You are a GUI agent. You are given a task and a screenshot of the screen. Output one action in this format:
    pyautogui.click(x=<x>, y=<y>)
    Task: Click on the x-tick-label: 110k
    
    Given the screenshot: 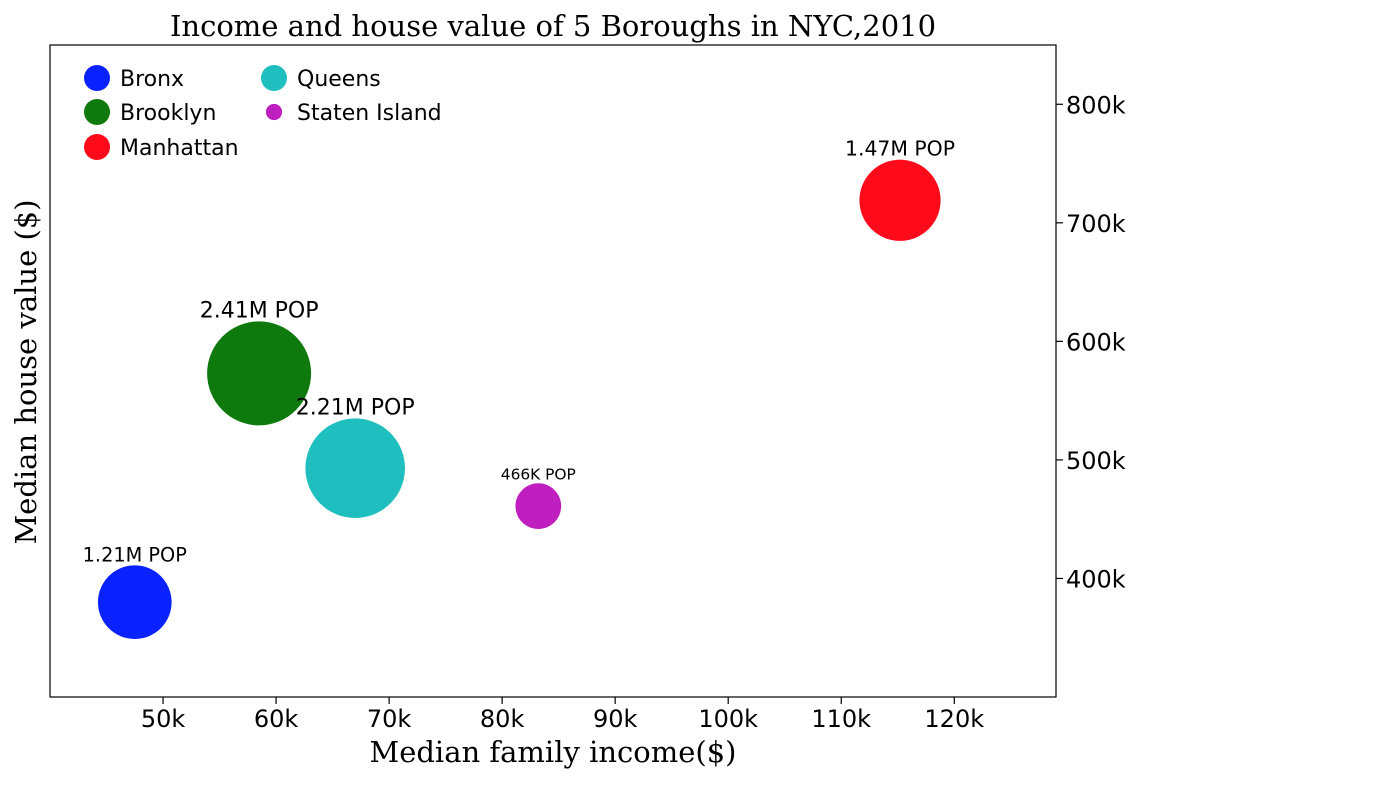 What is the action you would take?
    pyautogui.click(x=841, y=719)
    